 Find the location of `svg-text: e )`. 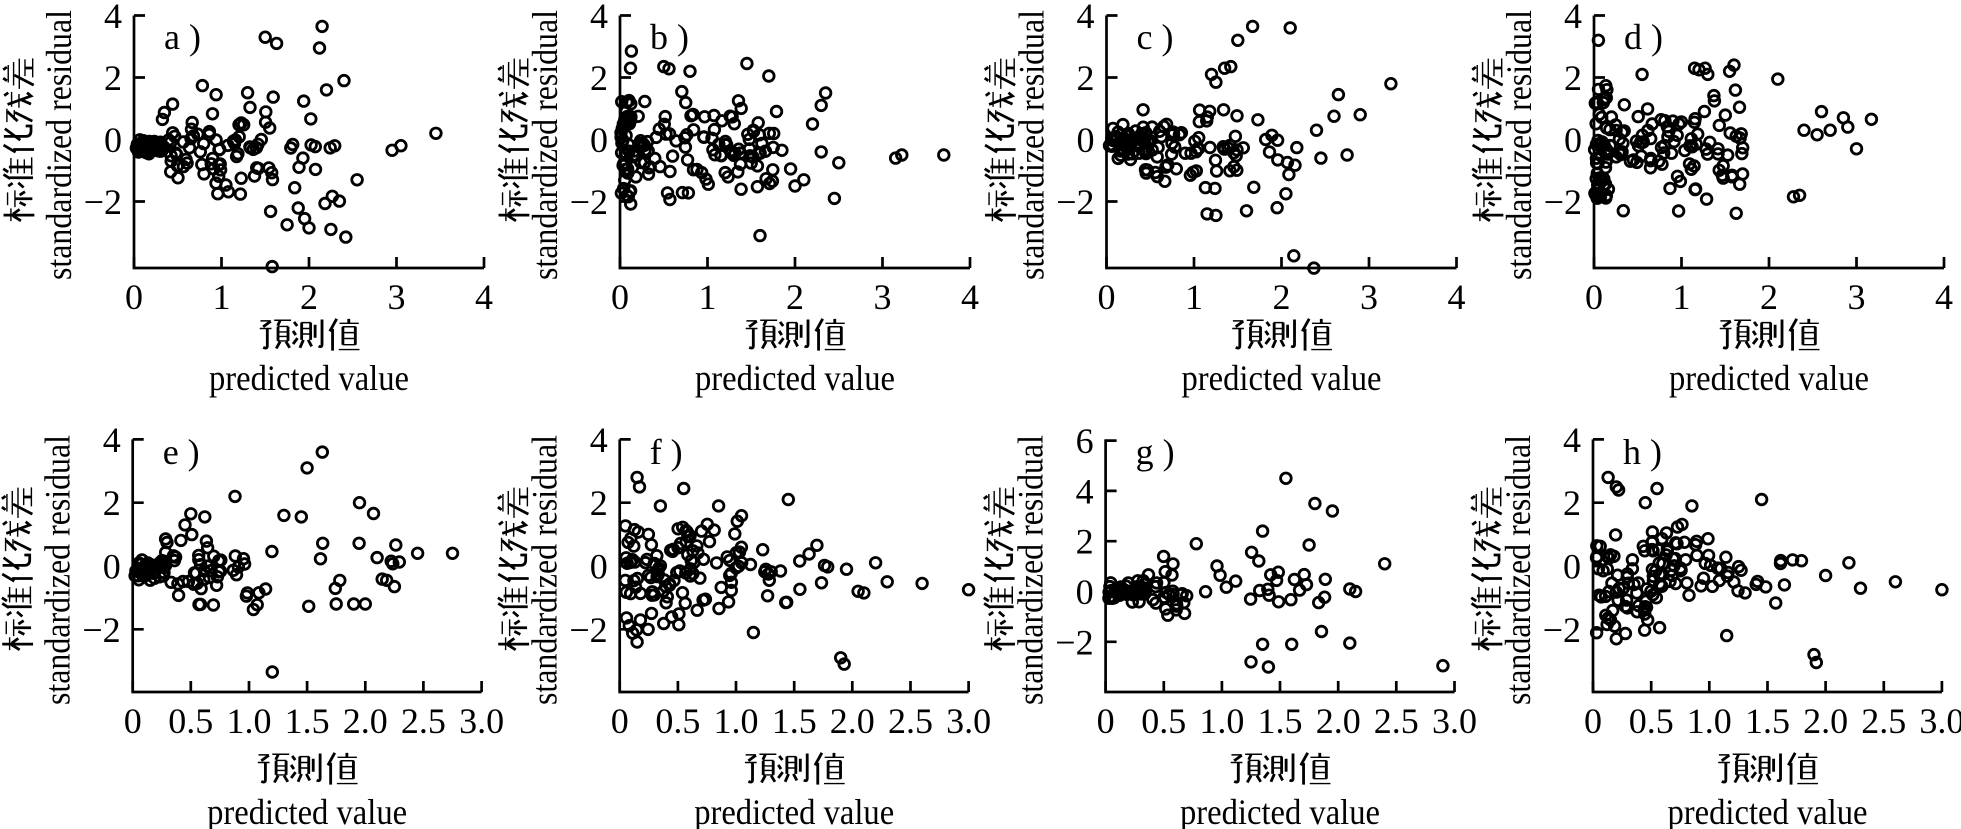

svg-text: e ) is located at coordinates (181, 452).